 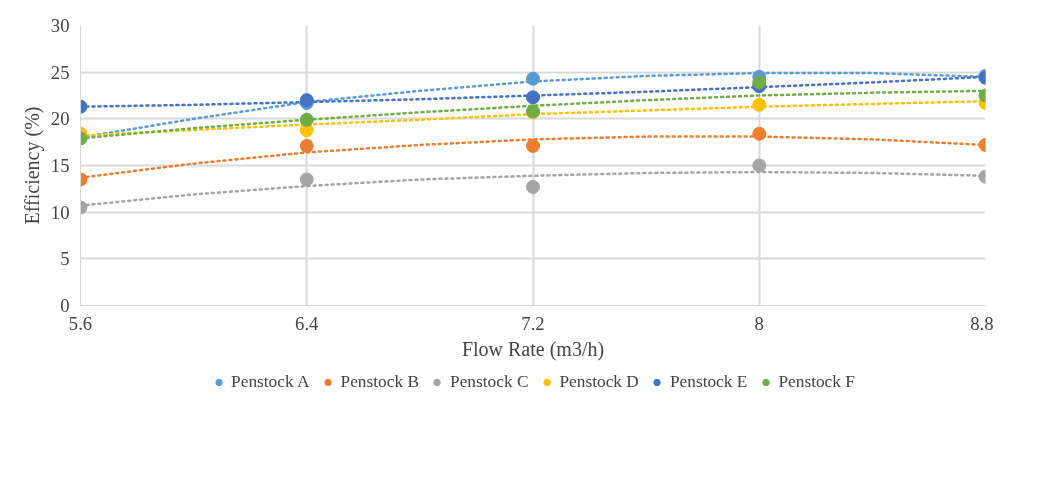 I want to click on legend-label: Penstock A, so click(x=270, y=382).